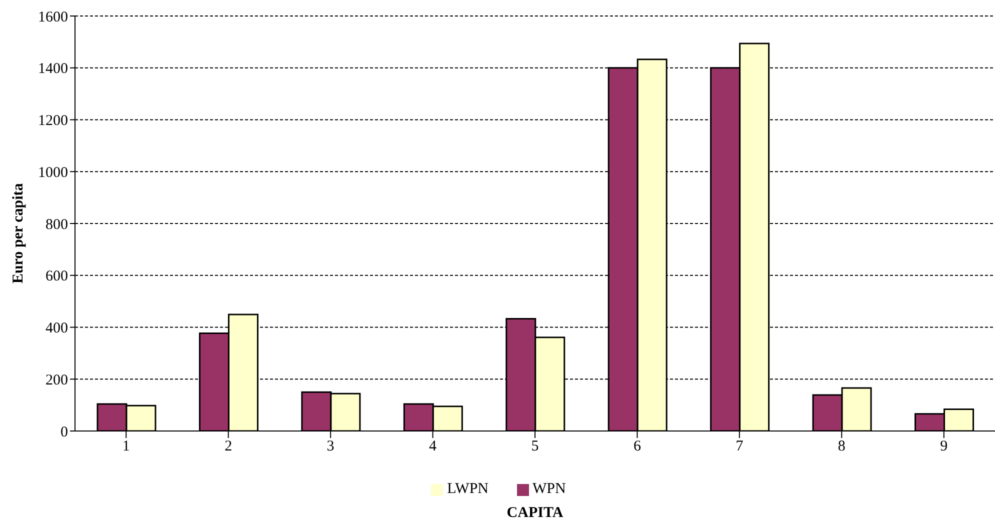 The height and width of the screenshot is (531, 995). What do you see at coordinates (57, 328) in the screenshot?
I see `y-tick-label: 400` at bounding box center [57, 328].